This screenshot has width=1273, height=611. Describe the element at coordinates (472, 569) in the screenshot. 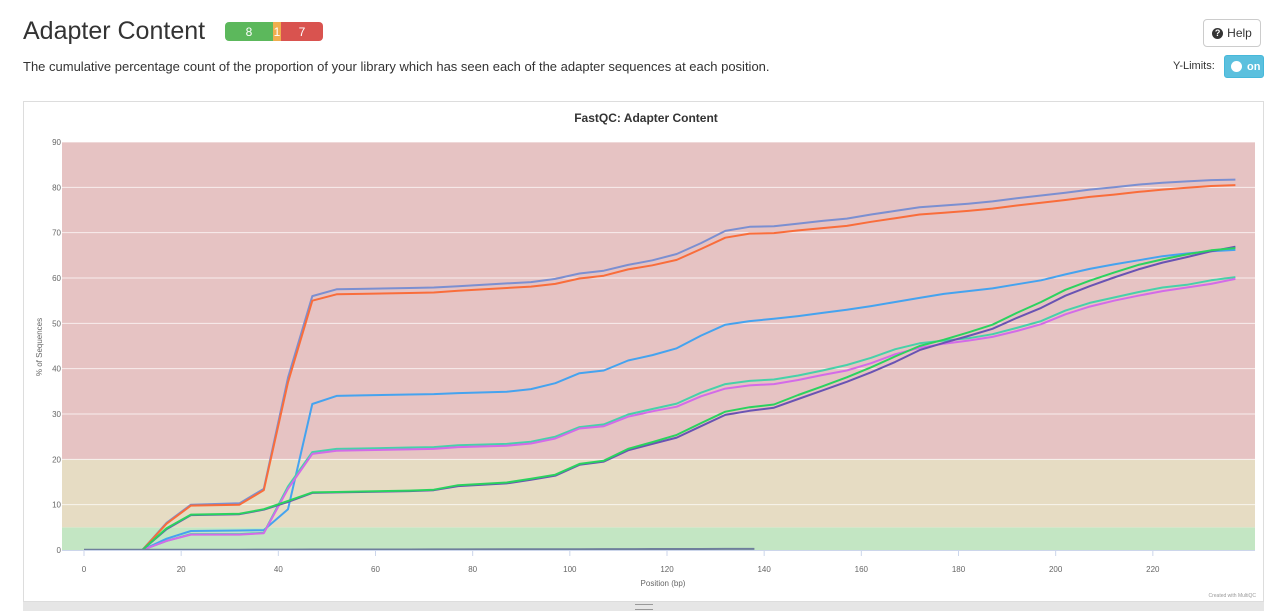

I see `x-tick-label: 80` at that location.